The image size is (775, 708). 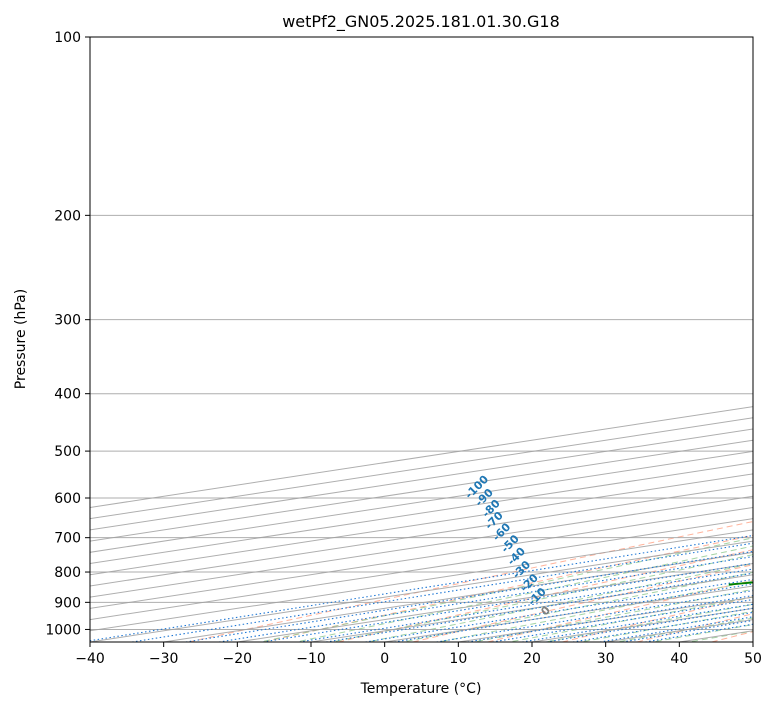 I want to click on x-tick-label: 50, so click(x=753, y=659).